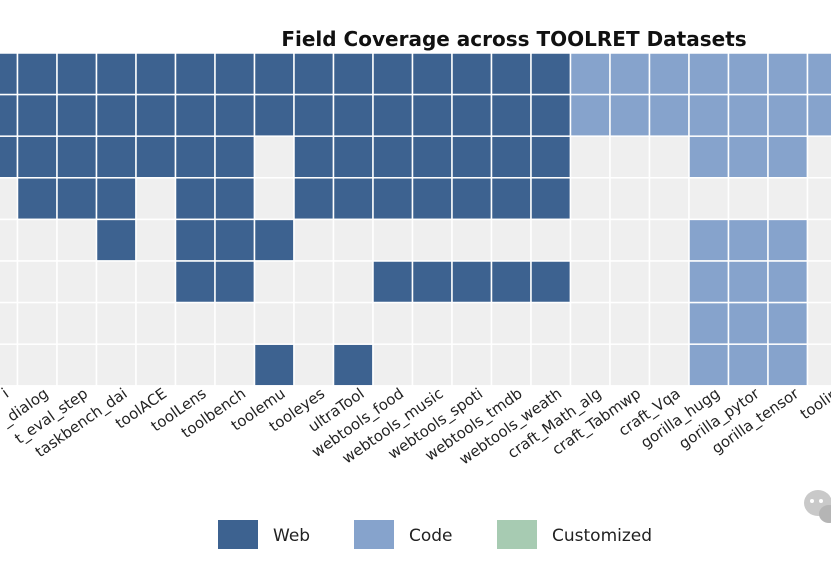 The image size is (831, 573). I want to click on legend-label: Code, so click(431, 536).